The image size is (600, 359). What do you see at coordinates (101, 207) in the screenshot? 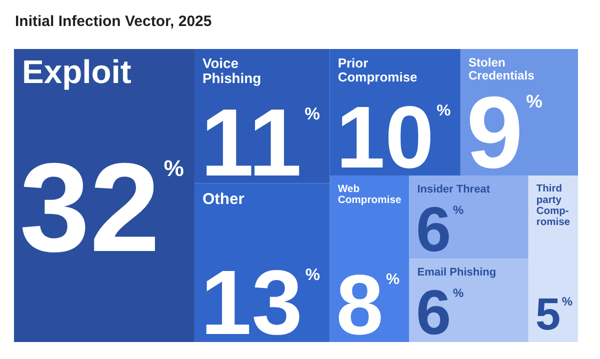
I see `data-label: 32$^{%}$` at bounding box center [101, 207].